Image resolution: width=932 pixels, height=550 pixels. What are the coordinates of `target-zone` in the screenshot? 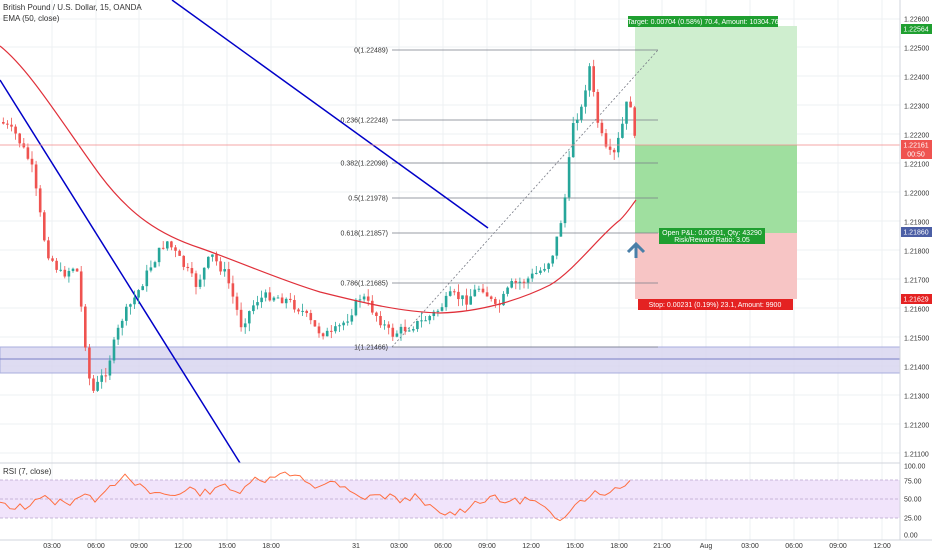 It's located at (716, 85).